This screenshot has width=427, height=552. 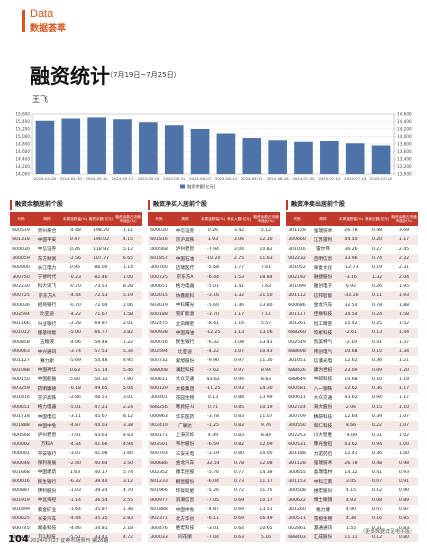 I want to click on column-header: 融资余额占流通市值比(%), so click(x=404, y=219).